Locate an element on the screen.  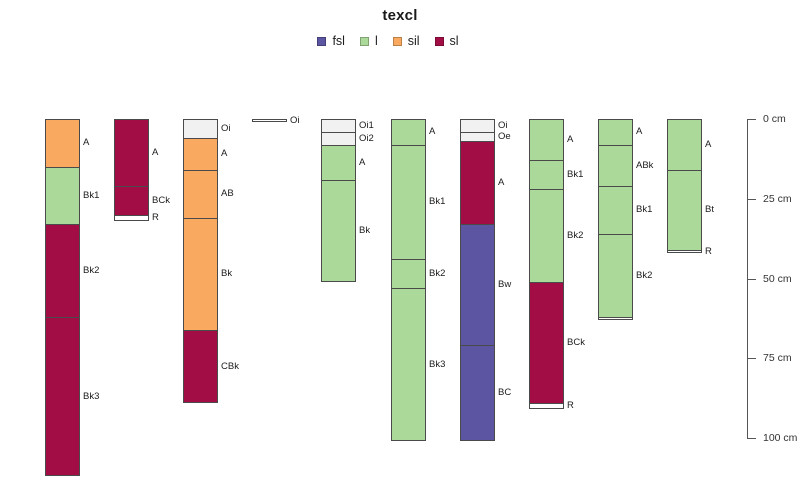
legend-label: sl is located at coordinates (454, 41).